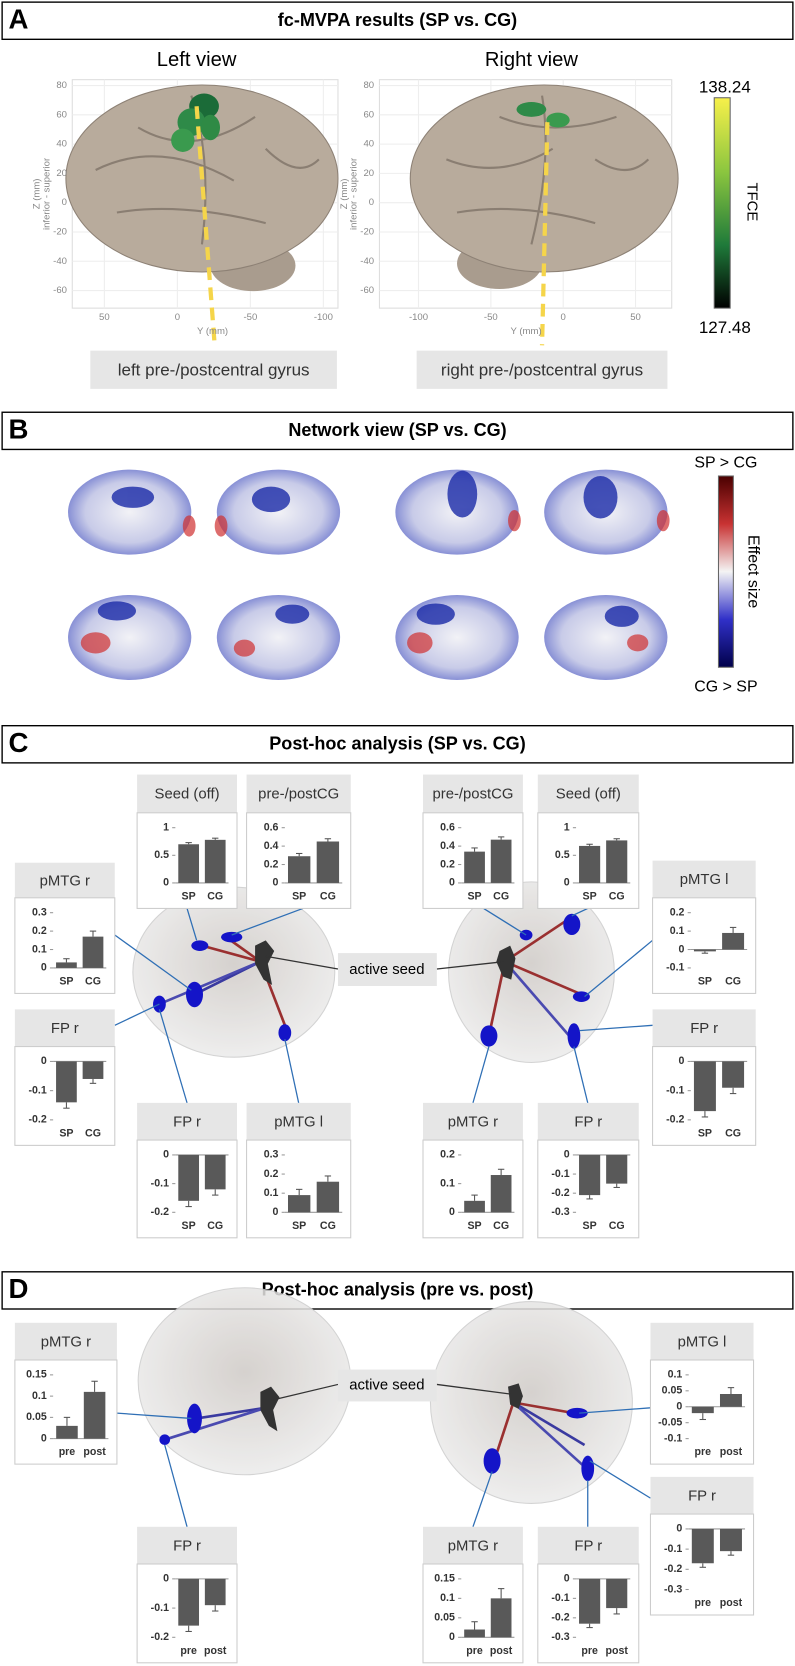 The height and width of the screenshot is (1666, 795). What do you see at coordinates (19, 429) in the screenshot?
I see `panel-letter: B` at bounding box center [19, 429].